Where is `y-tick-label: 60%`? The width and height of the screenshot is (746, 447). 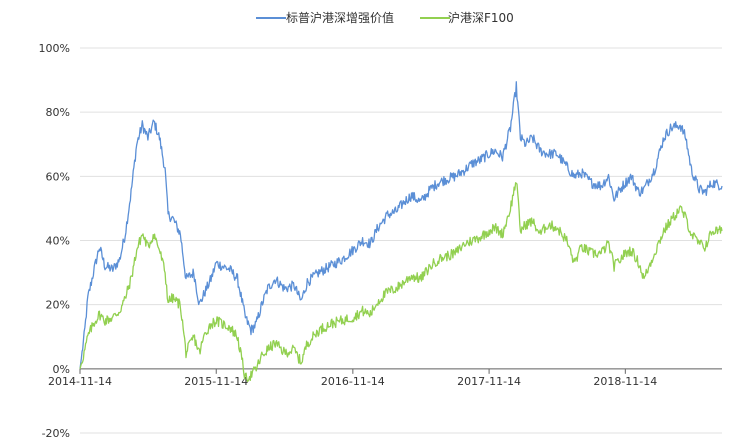 y-tick-label: 60% is located at coordinates (58, 176).